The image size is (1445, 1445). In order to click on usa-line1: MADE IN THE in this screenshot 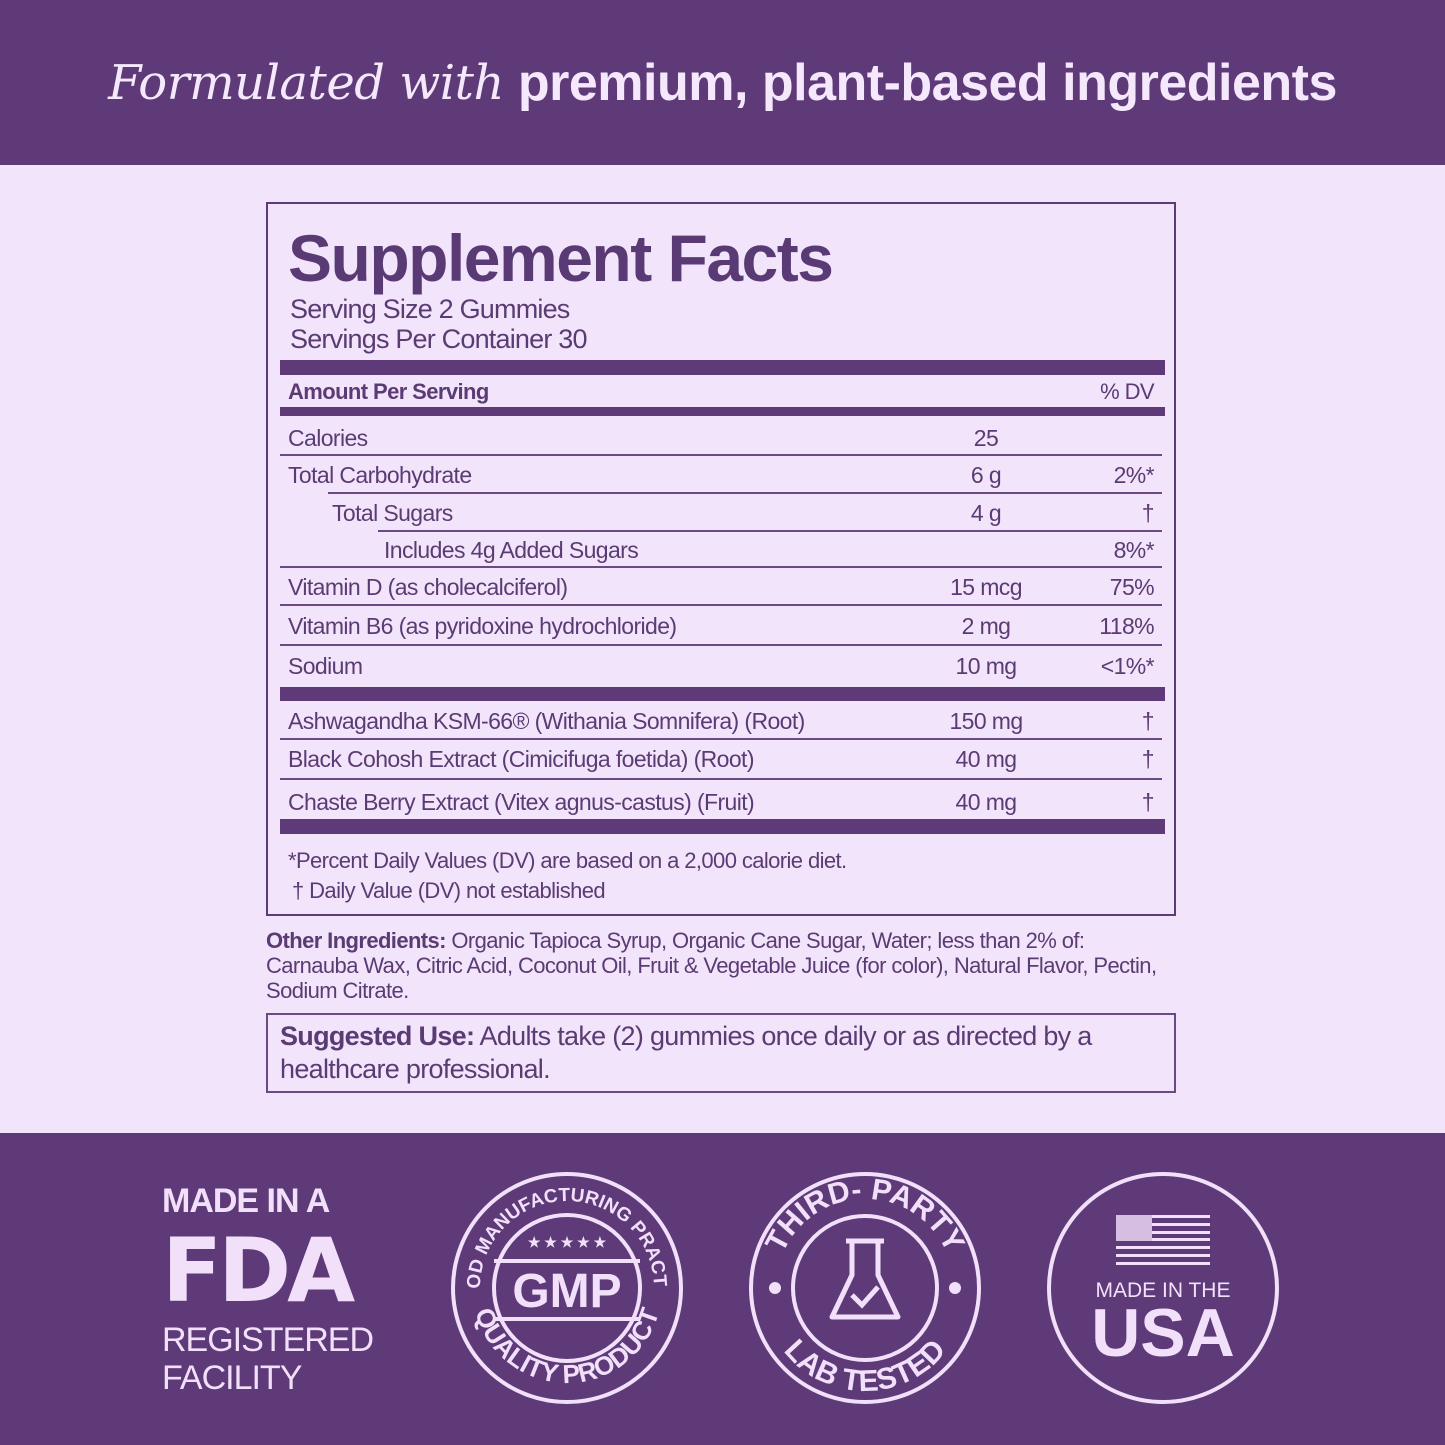, I will do `click(1163, 1290)`.